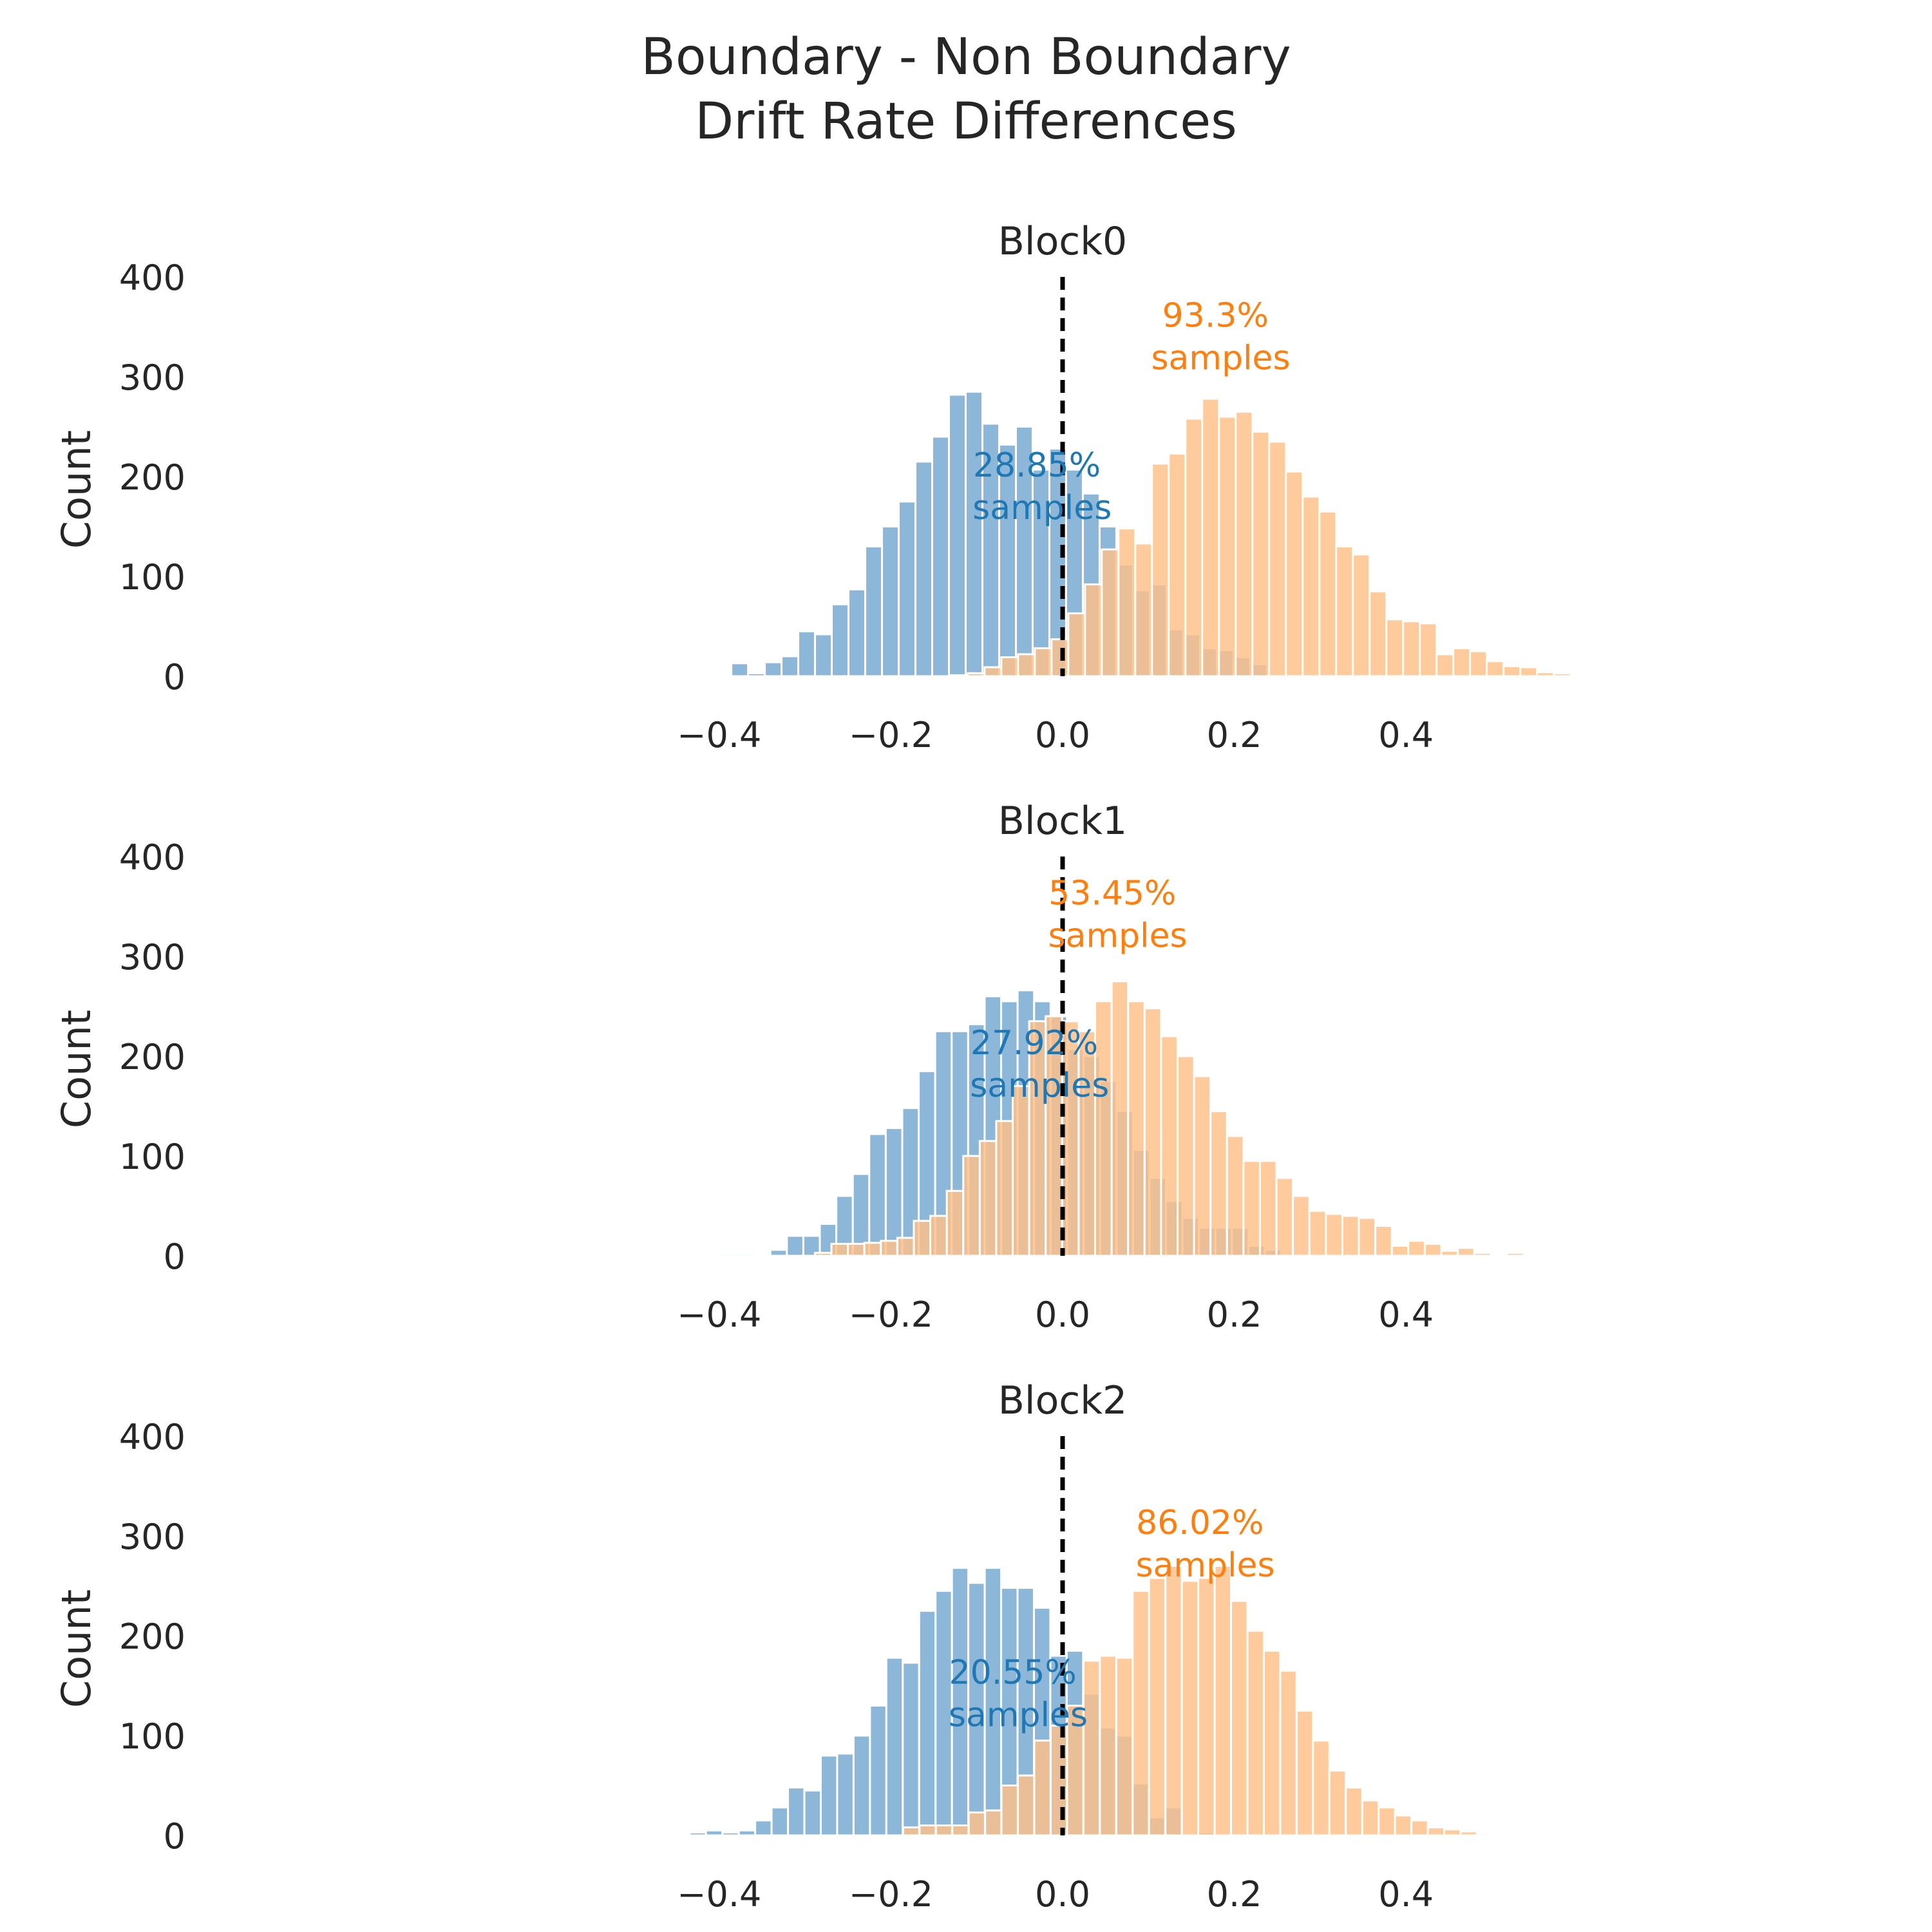 Image resolution: width=1932 pixels, height=1932 pixels. What do you see at coordinates (152, 1537) in the screenshot?
I see `y-tick-label: 300` at bounding box center [152, 1537].